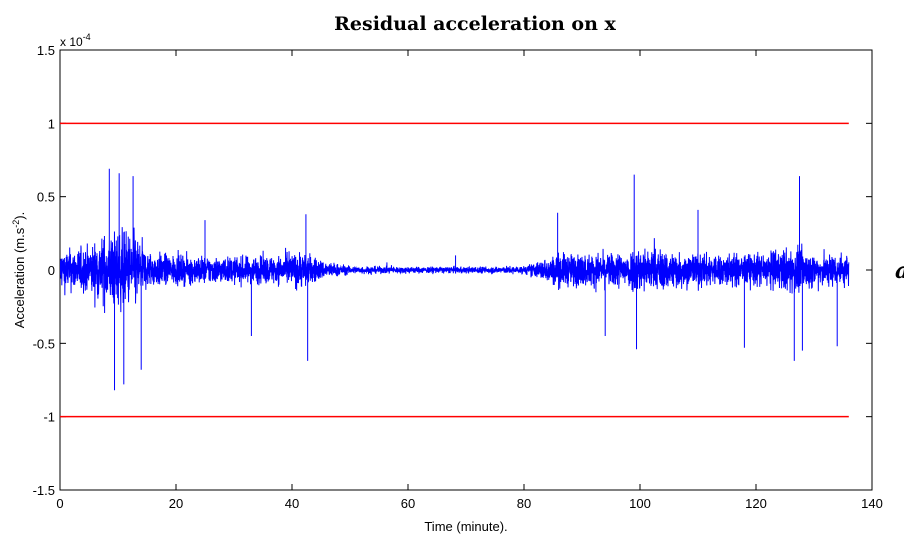  What do you see at coordinates (756, 503) in the screenshot?
I see `x-tick-label: 120` at bounding box center [756, 503].